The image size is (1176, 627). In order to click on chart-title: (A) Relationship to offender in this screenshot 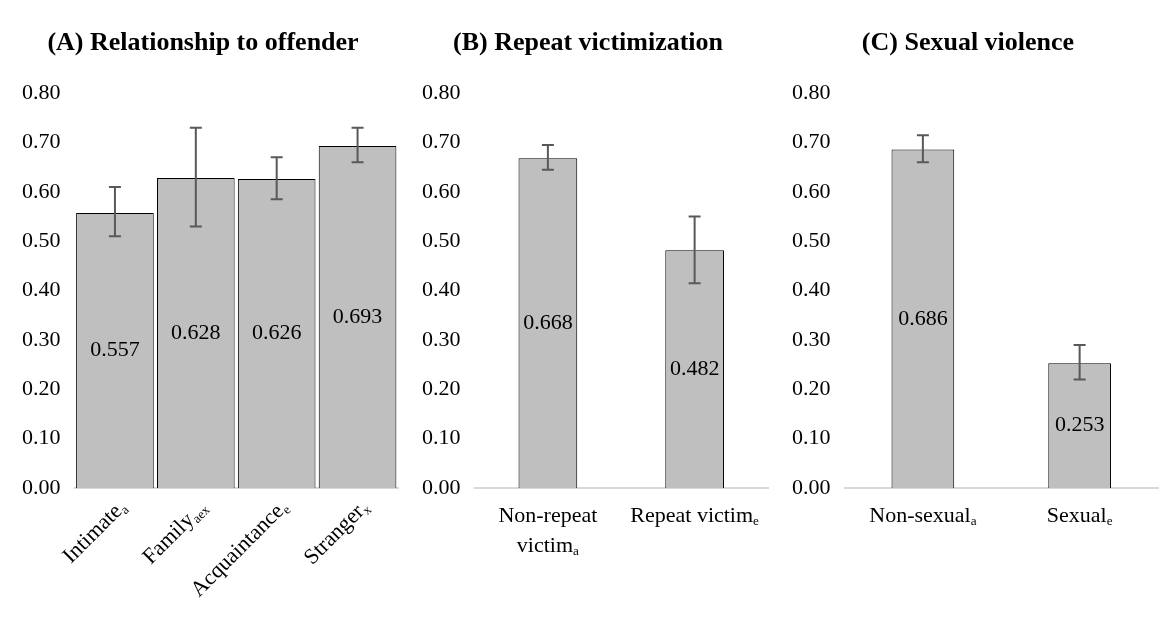, I will do `click(203, 42)`.